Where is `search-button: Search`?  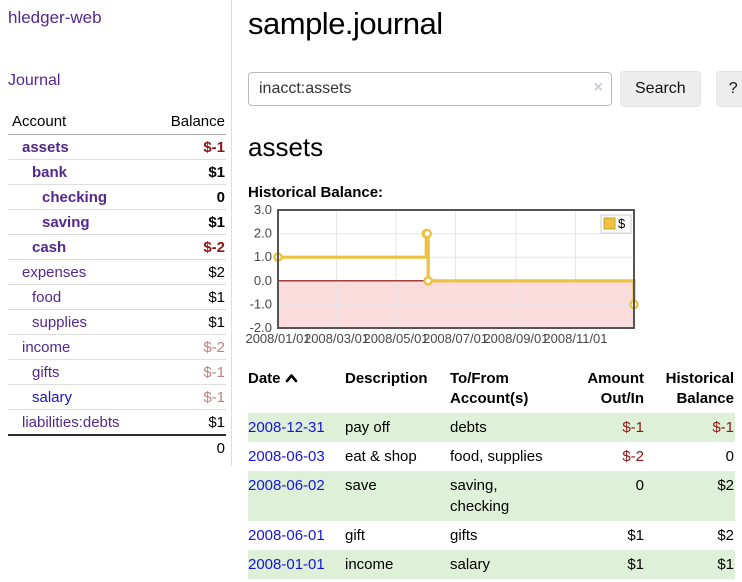 search-button: Search is located at coordinates (660, 89).